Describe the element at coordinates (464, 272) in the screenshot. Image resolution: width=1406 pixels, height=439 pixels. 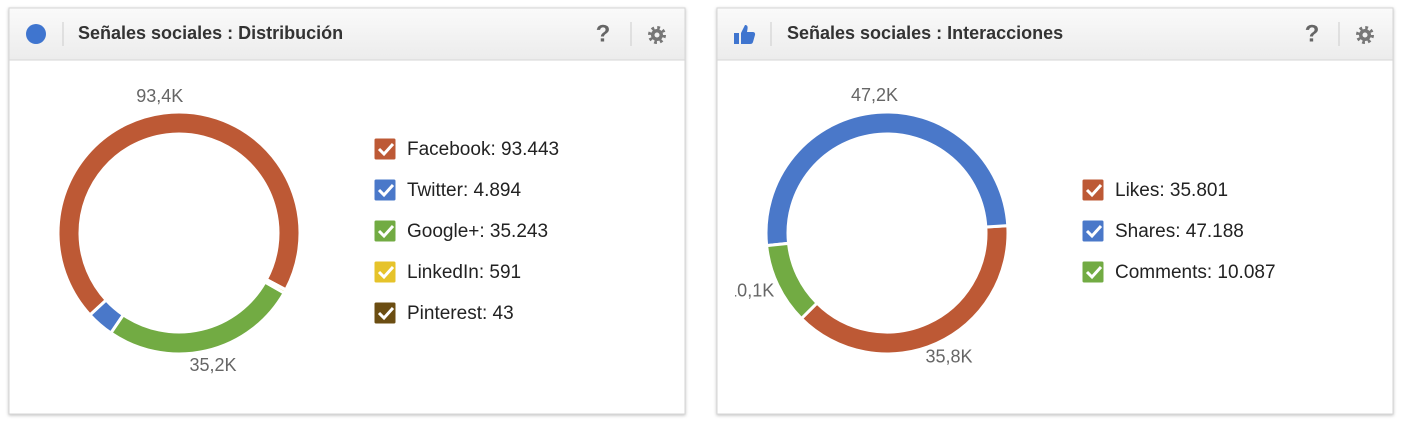
I see `legend-label: LinkedIn: 591` at that location.